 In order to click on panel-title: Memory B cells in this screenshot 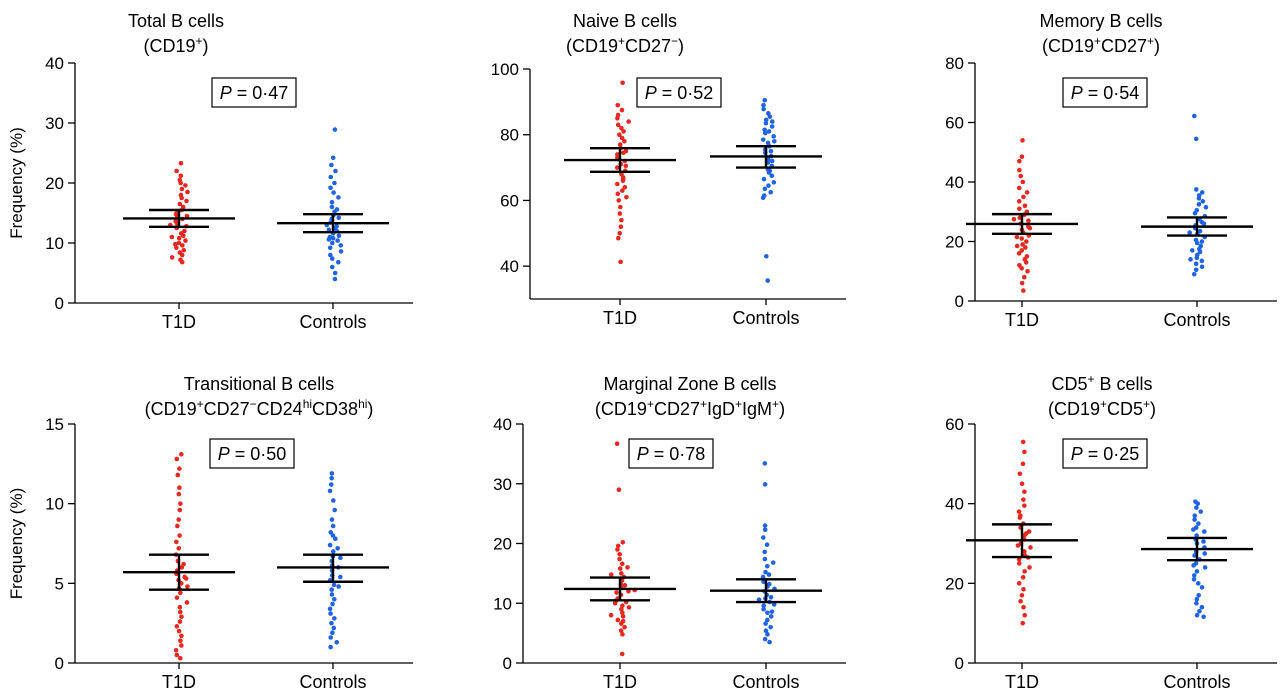, I will do `click(1100, 21)`.